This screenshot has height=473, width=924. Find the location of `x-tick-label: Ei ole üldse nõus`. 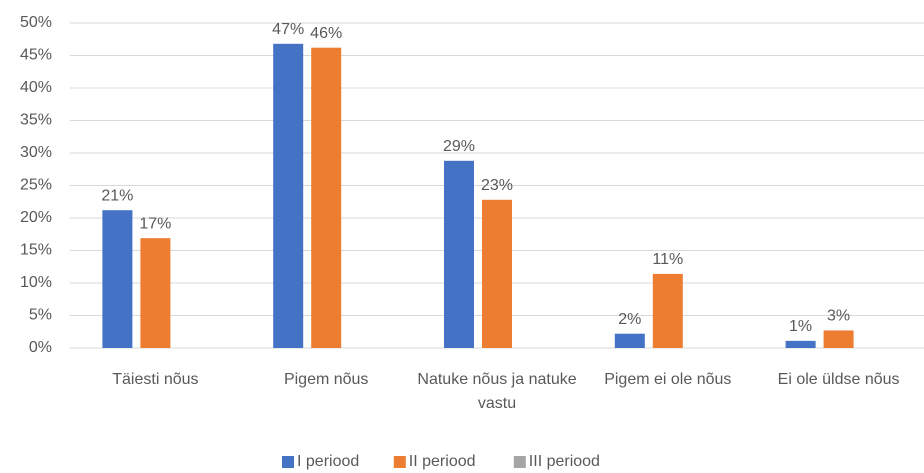

x-tick-label: Ei ole üldse nõus is located at coordinates (838, 379).